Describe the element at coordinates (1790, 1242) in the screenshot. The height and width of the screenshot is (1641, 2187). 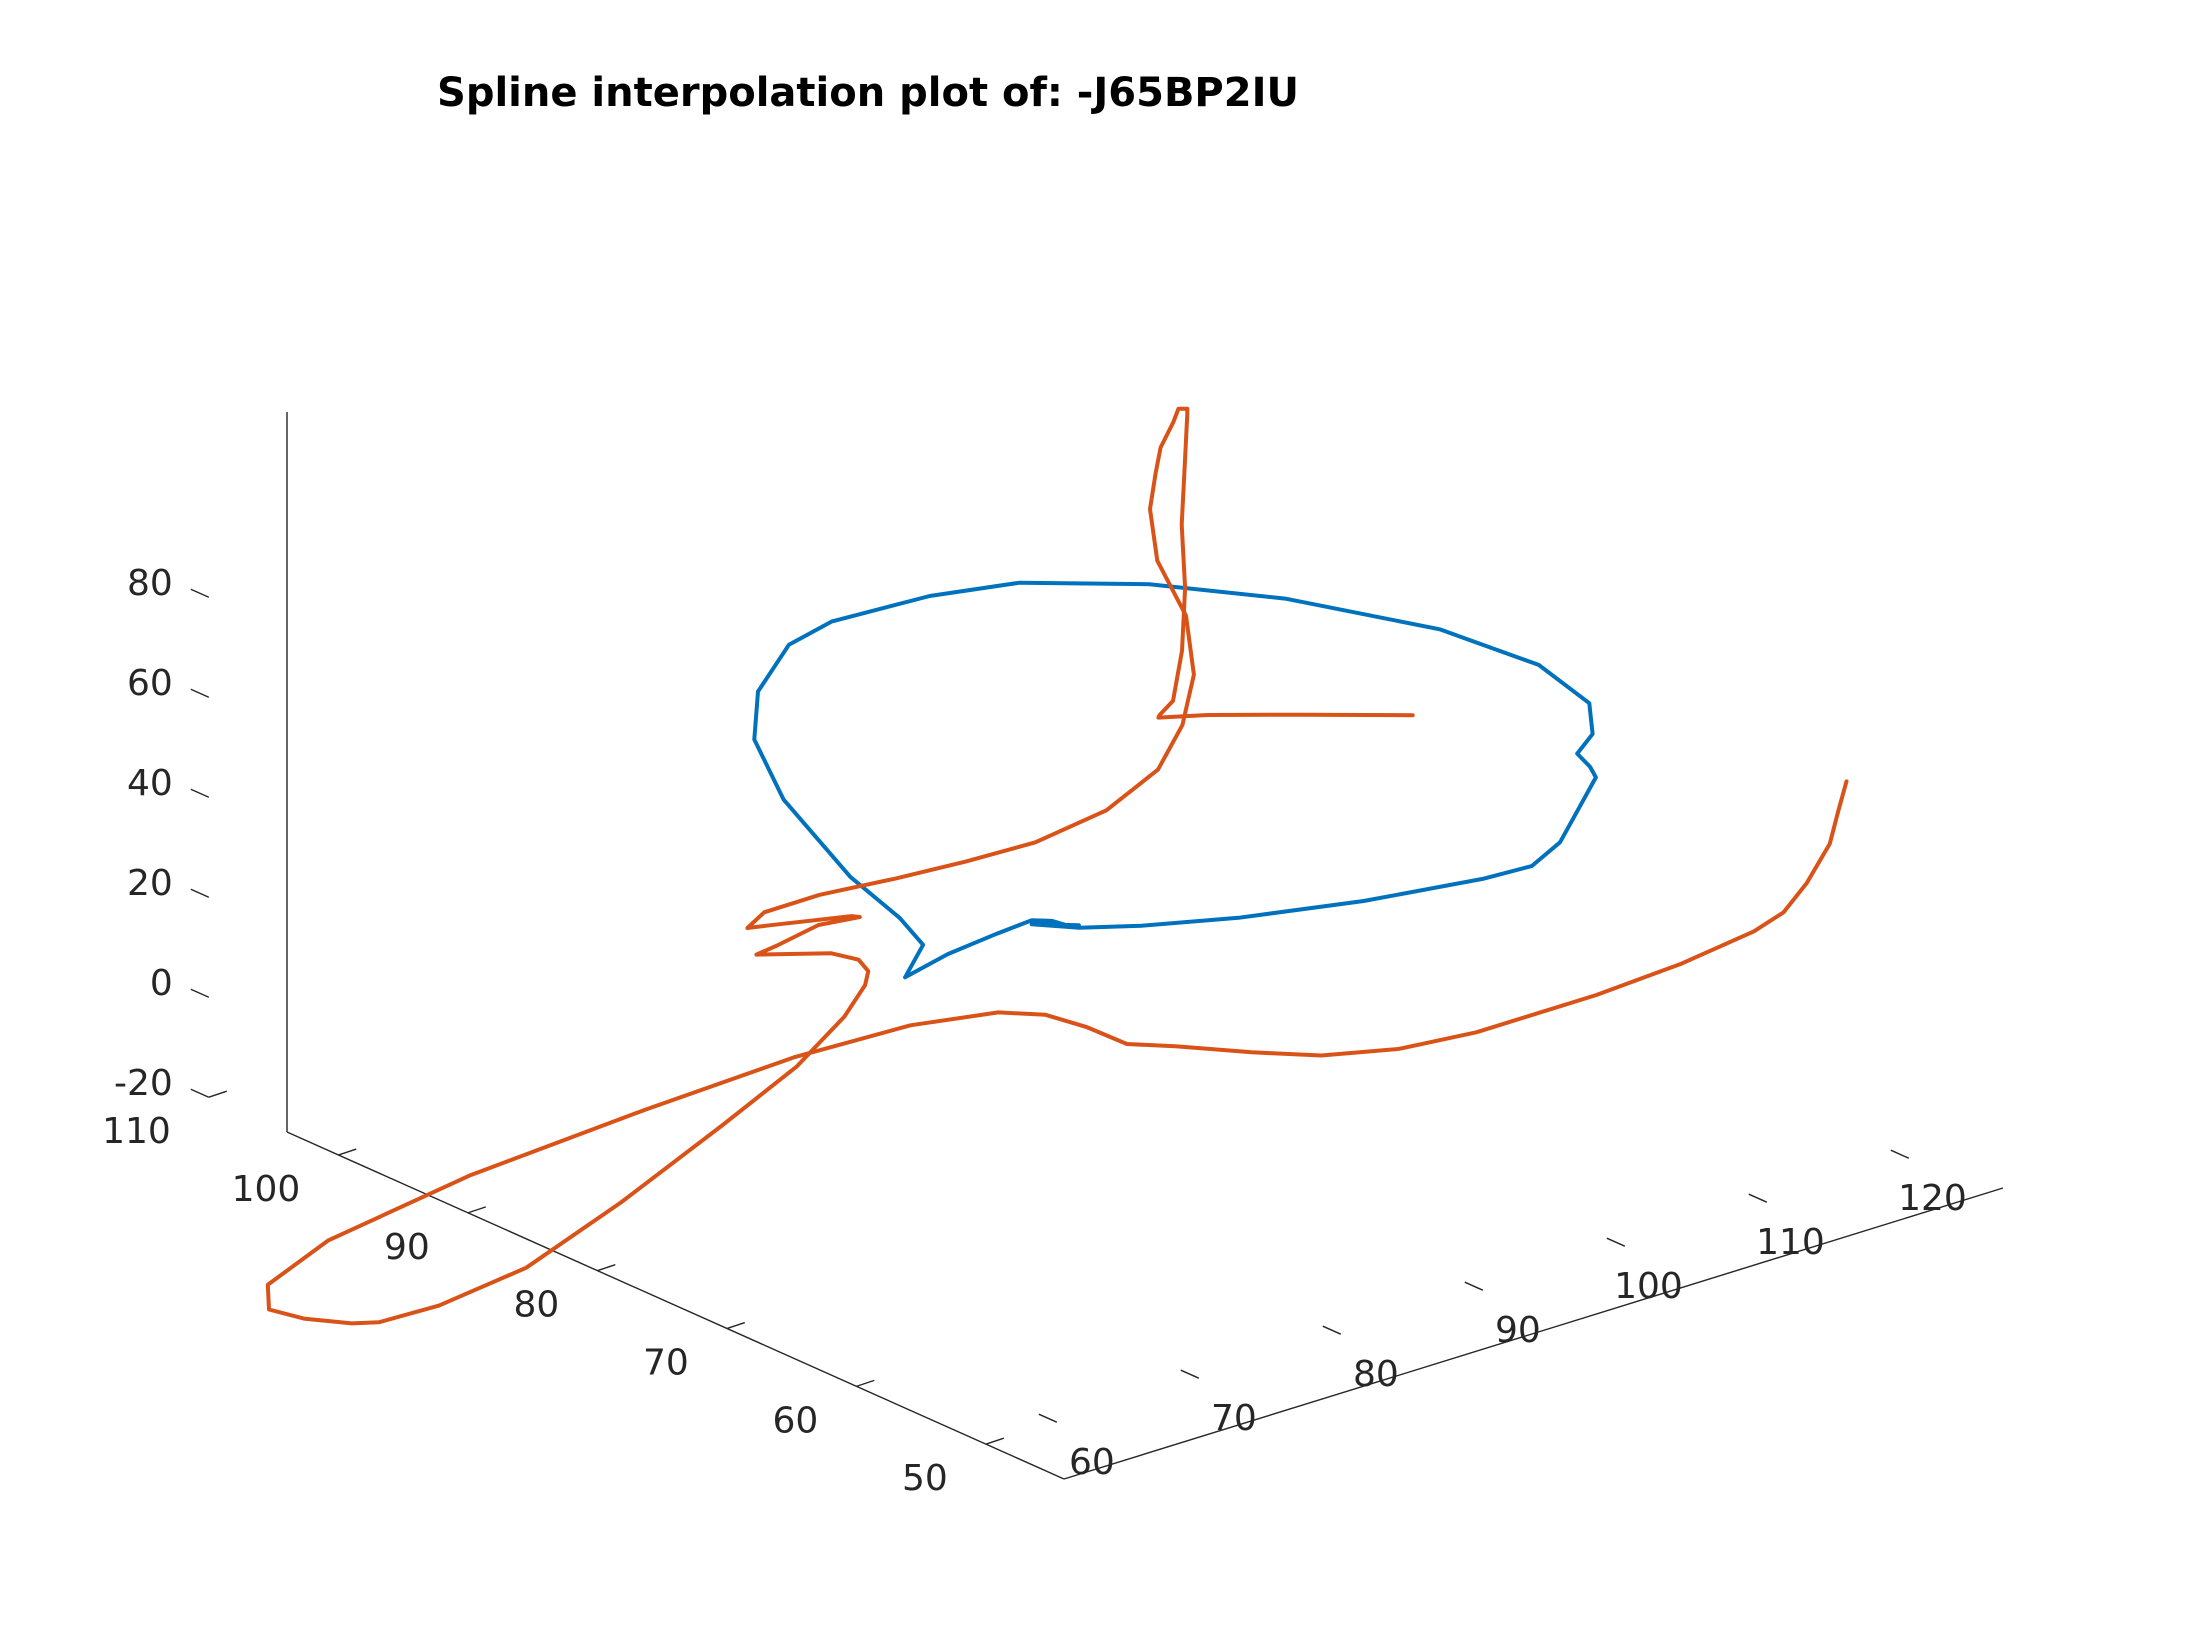
I see `x-tick-label: 110` at that location.